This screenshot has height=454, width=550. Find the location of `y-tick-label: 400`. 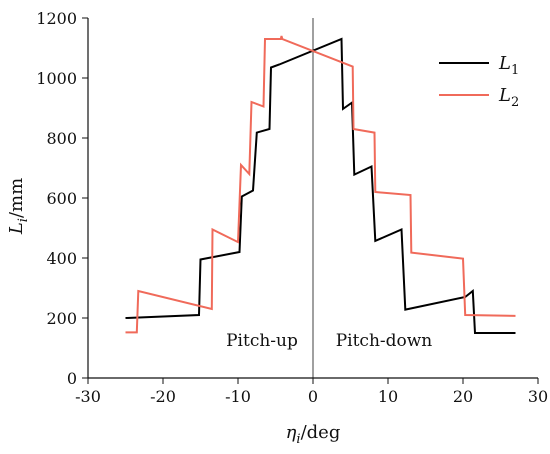

y-tick-label: 400 is located at coordinates (61, 258).